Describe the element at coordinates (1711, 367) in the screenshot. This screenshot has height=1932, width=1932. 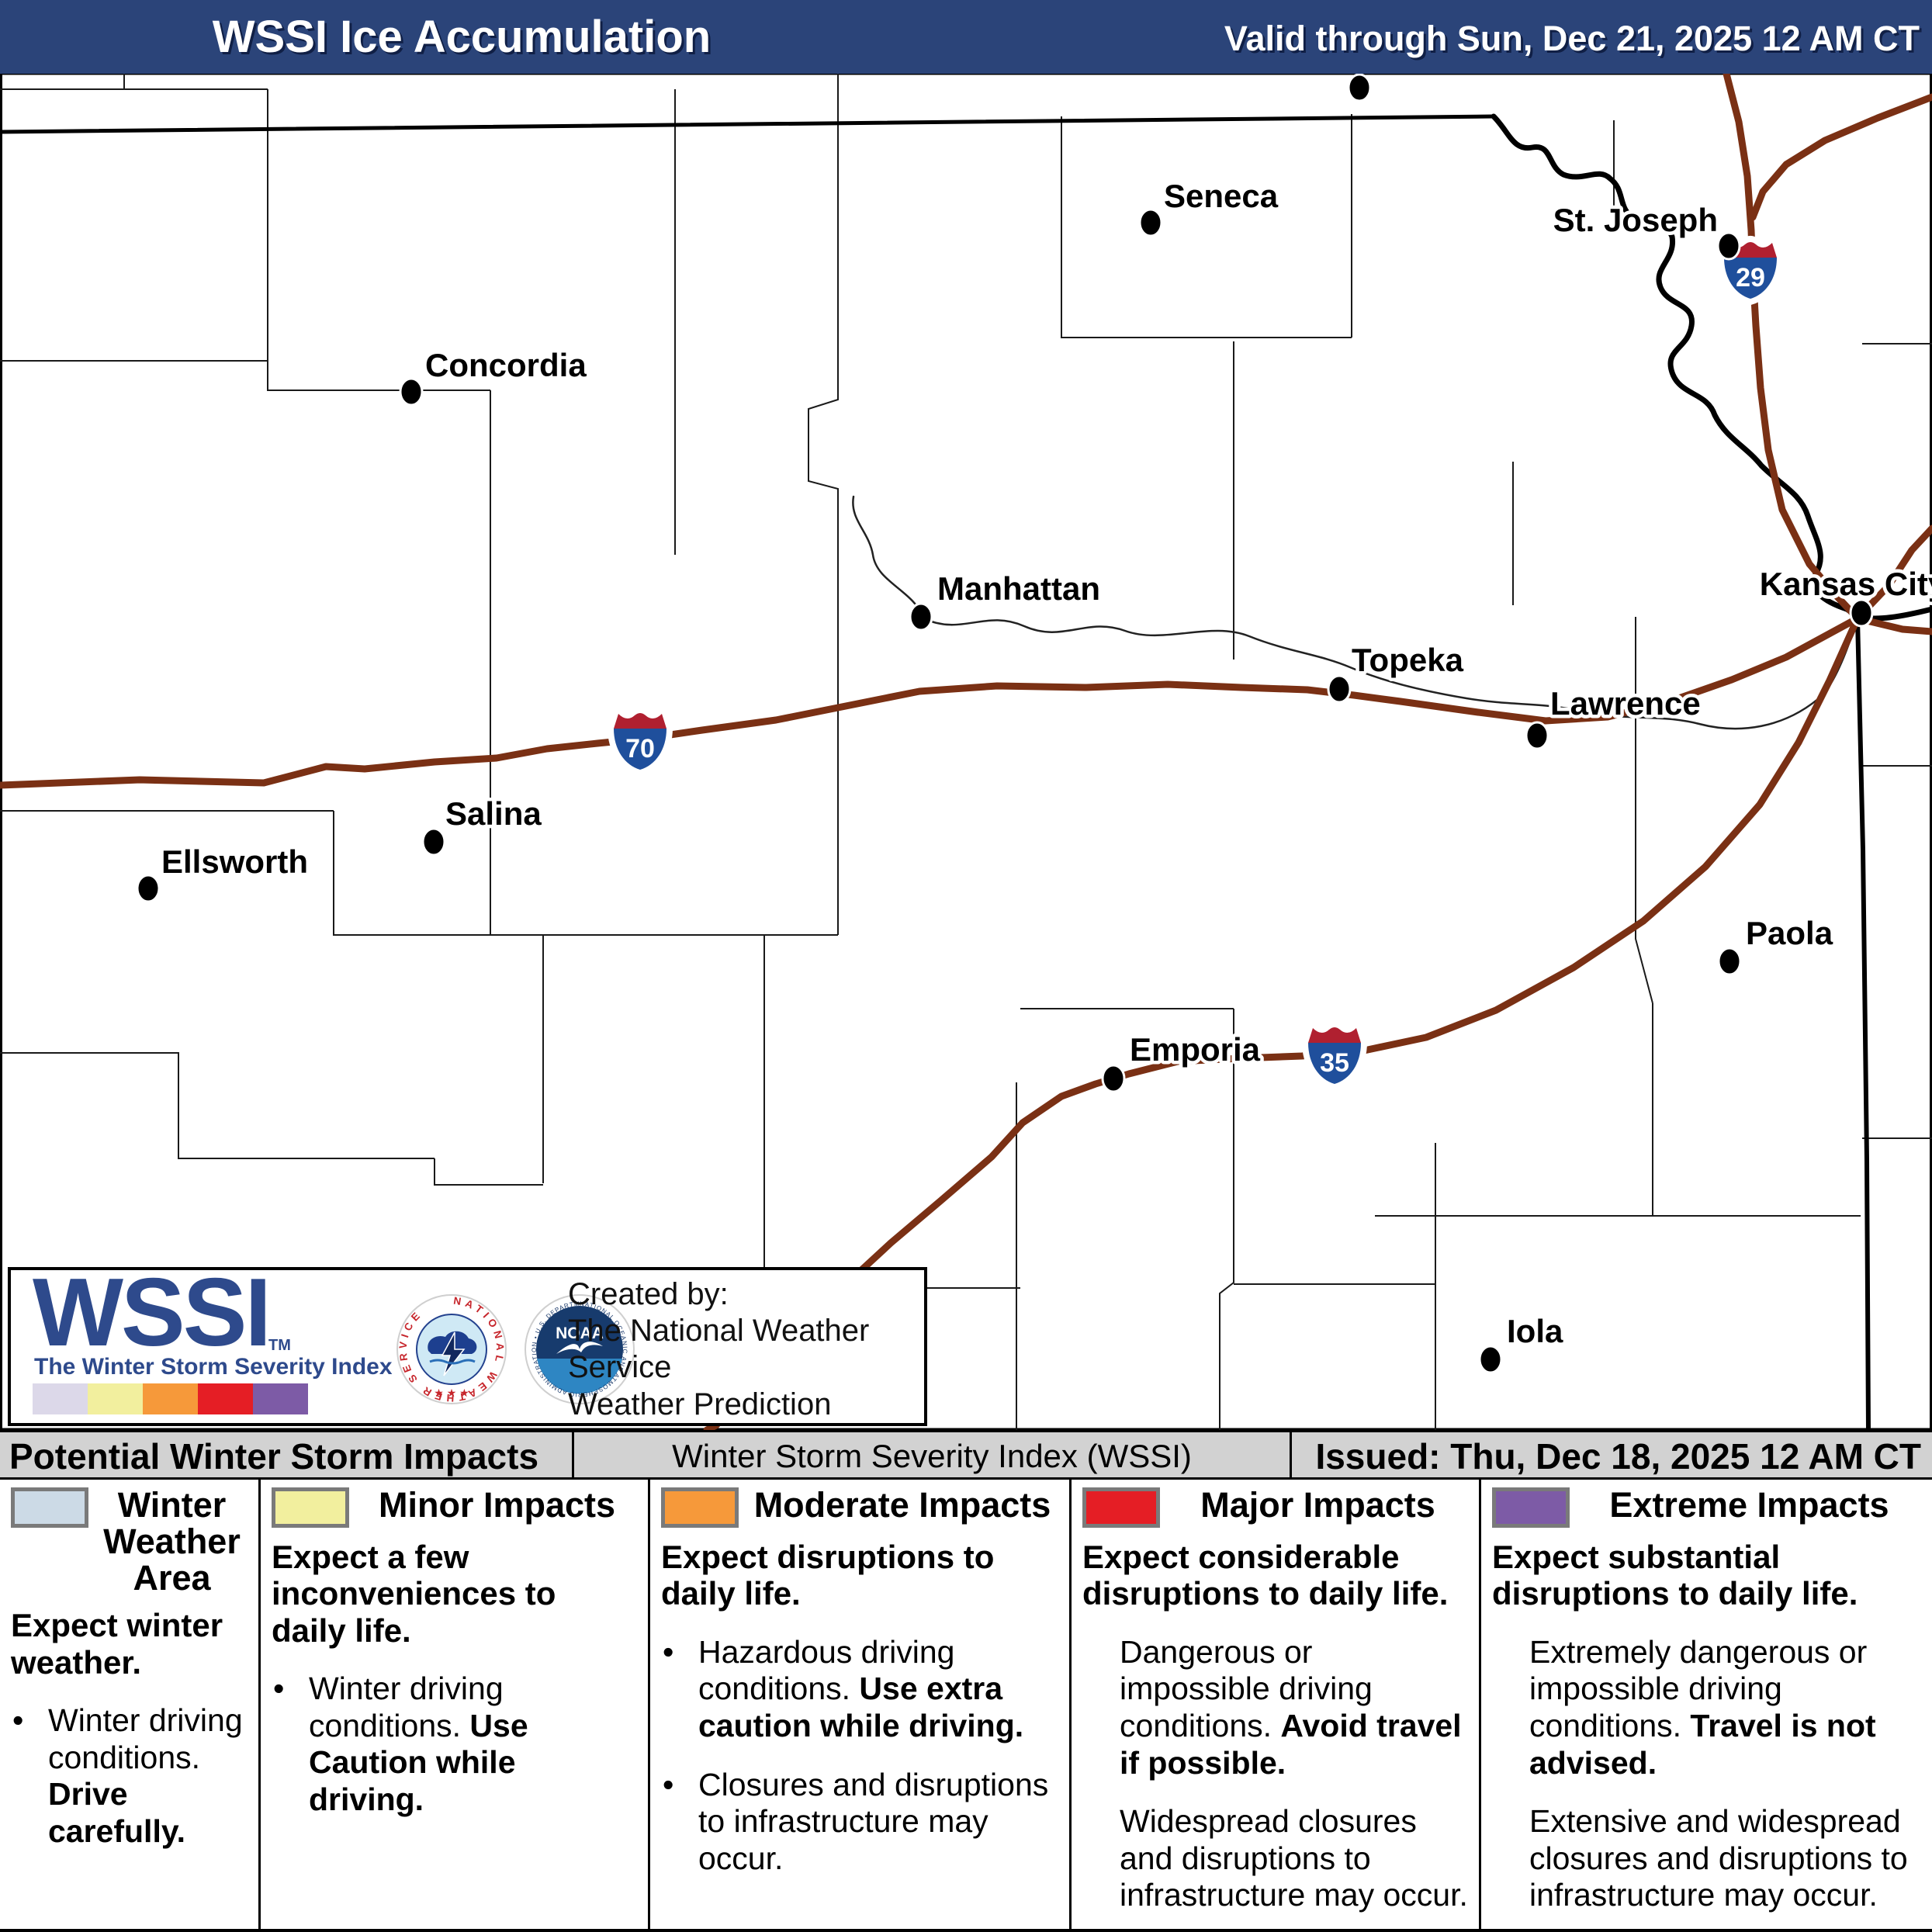
I see `missouri-river` at that location.